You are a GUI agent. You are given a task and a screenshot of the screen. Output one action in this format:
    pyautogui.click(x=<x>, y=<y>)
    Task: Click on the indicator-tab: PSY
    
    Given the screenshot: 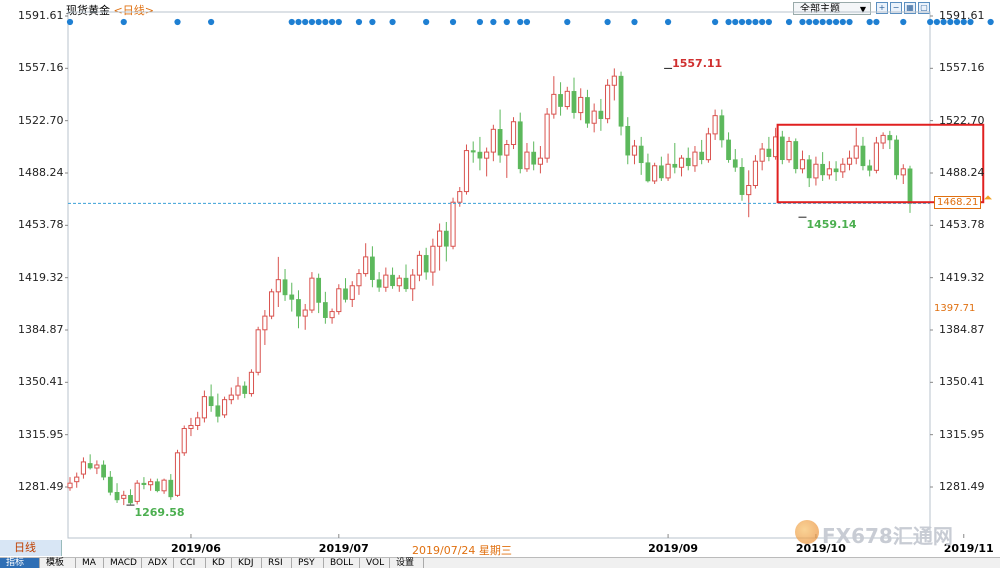 What is the action you would take?
    pyautogui.click(x=308, y=563)
    